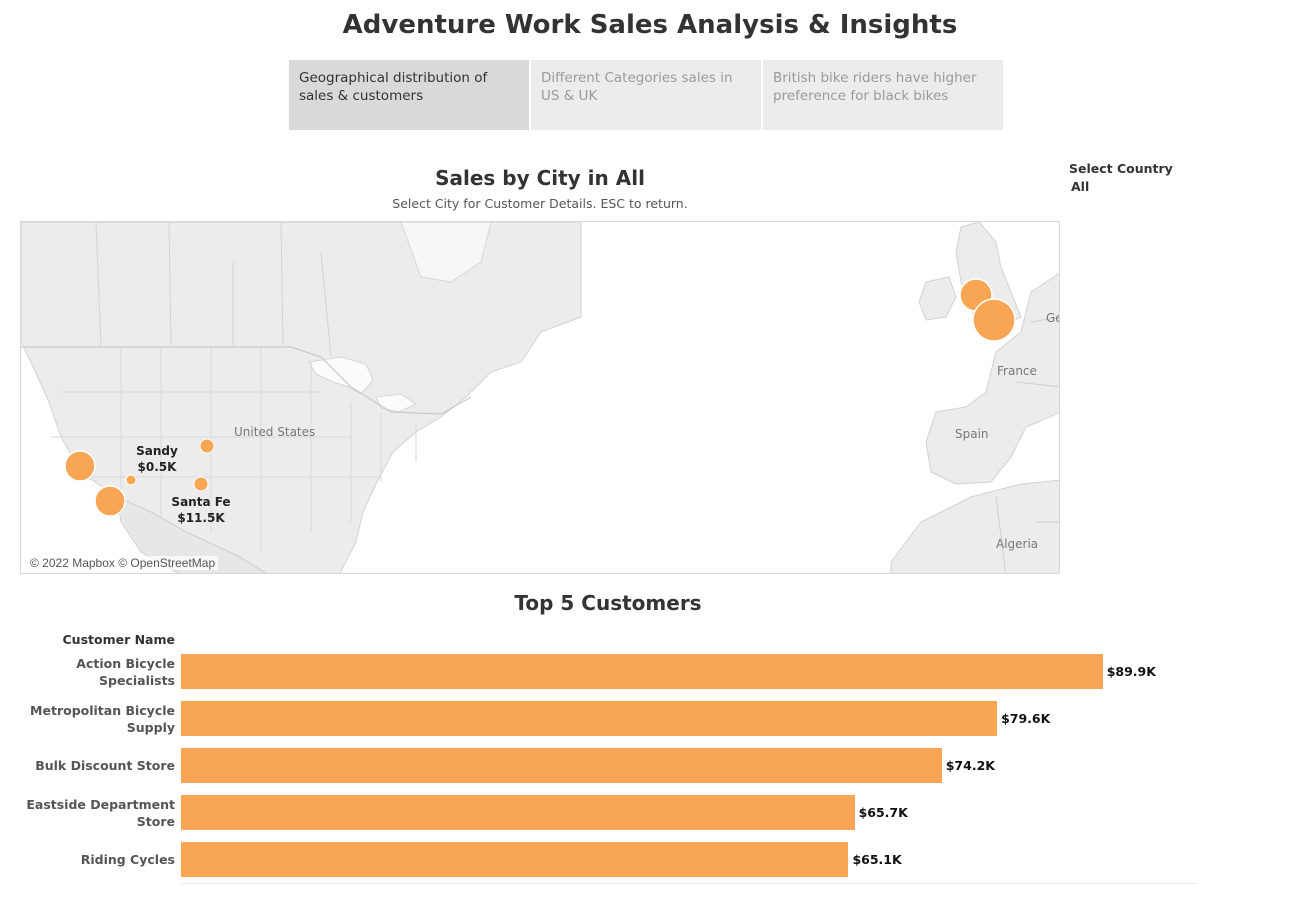 This screenshot has width=1300, height=900. What do you see at coordinates (119, 639) in the screenshot?
I see `customer-name-header: Customer Name` at bounding box center [119, 639].